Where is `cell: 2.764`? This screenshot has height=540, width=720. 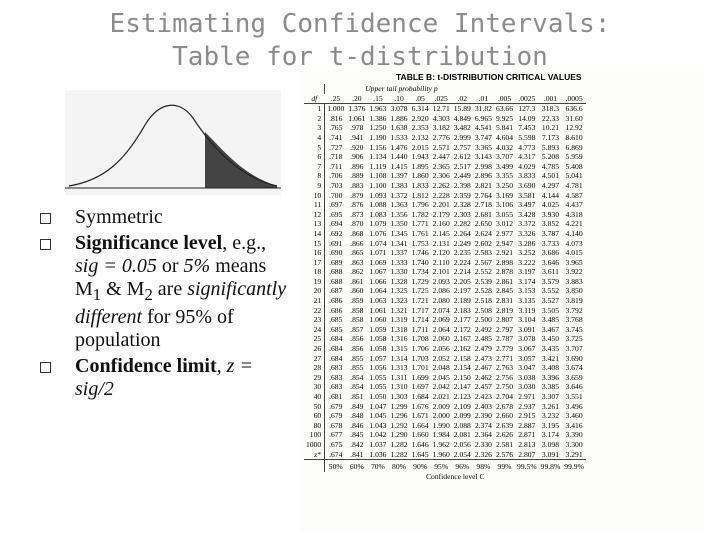 cell: 2.764 is located at coordinates (483, 195).